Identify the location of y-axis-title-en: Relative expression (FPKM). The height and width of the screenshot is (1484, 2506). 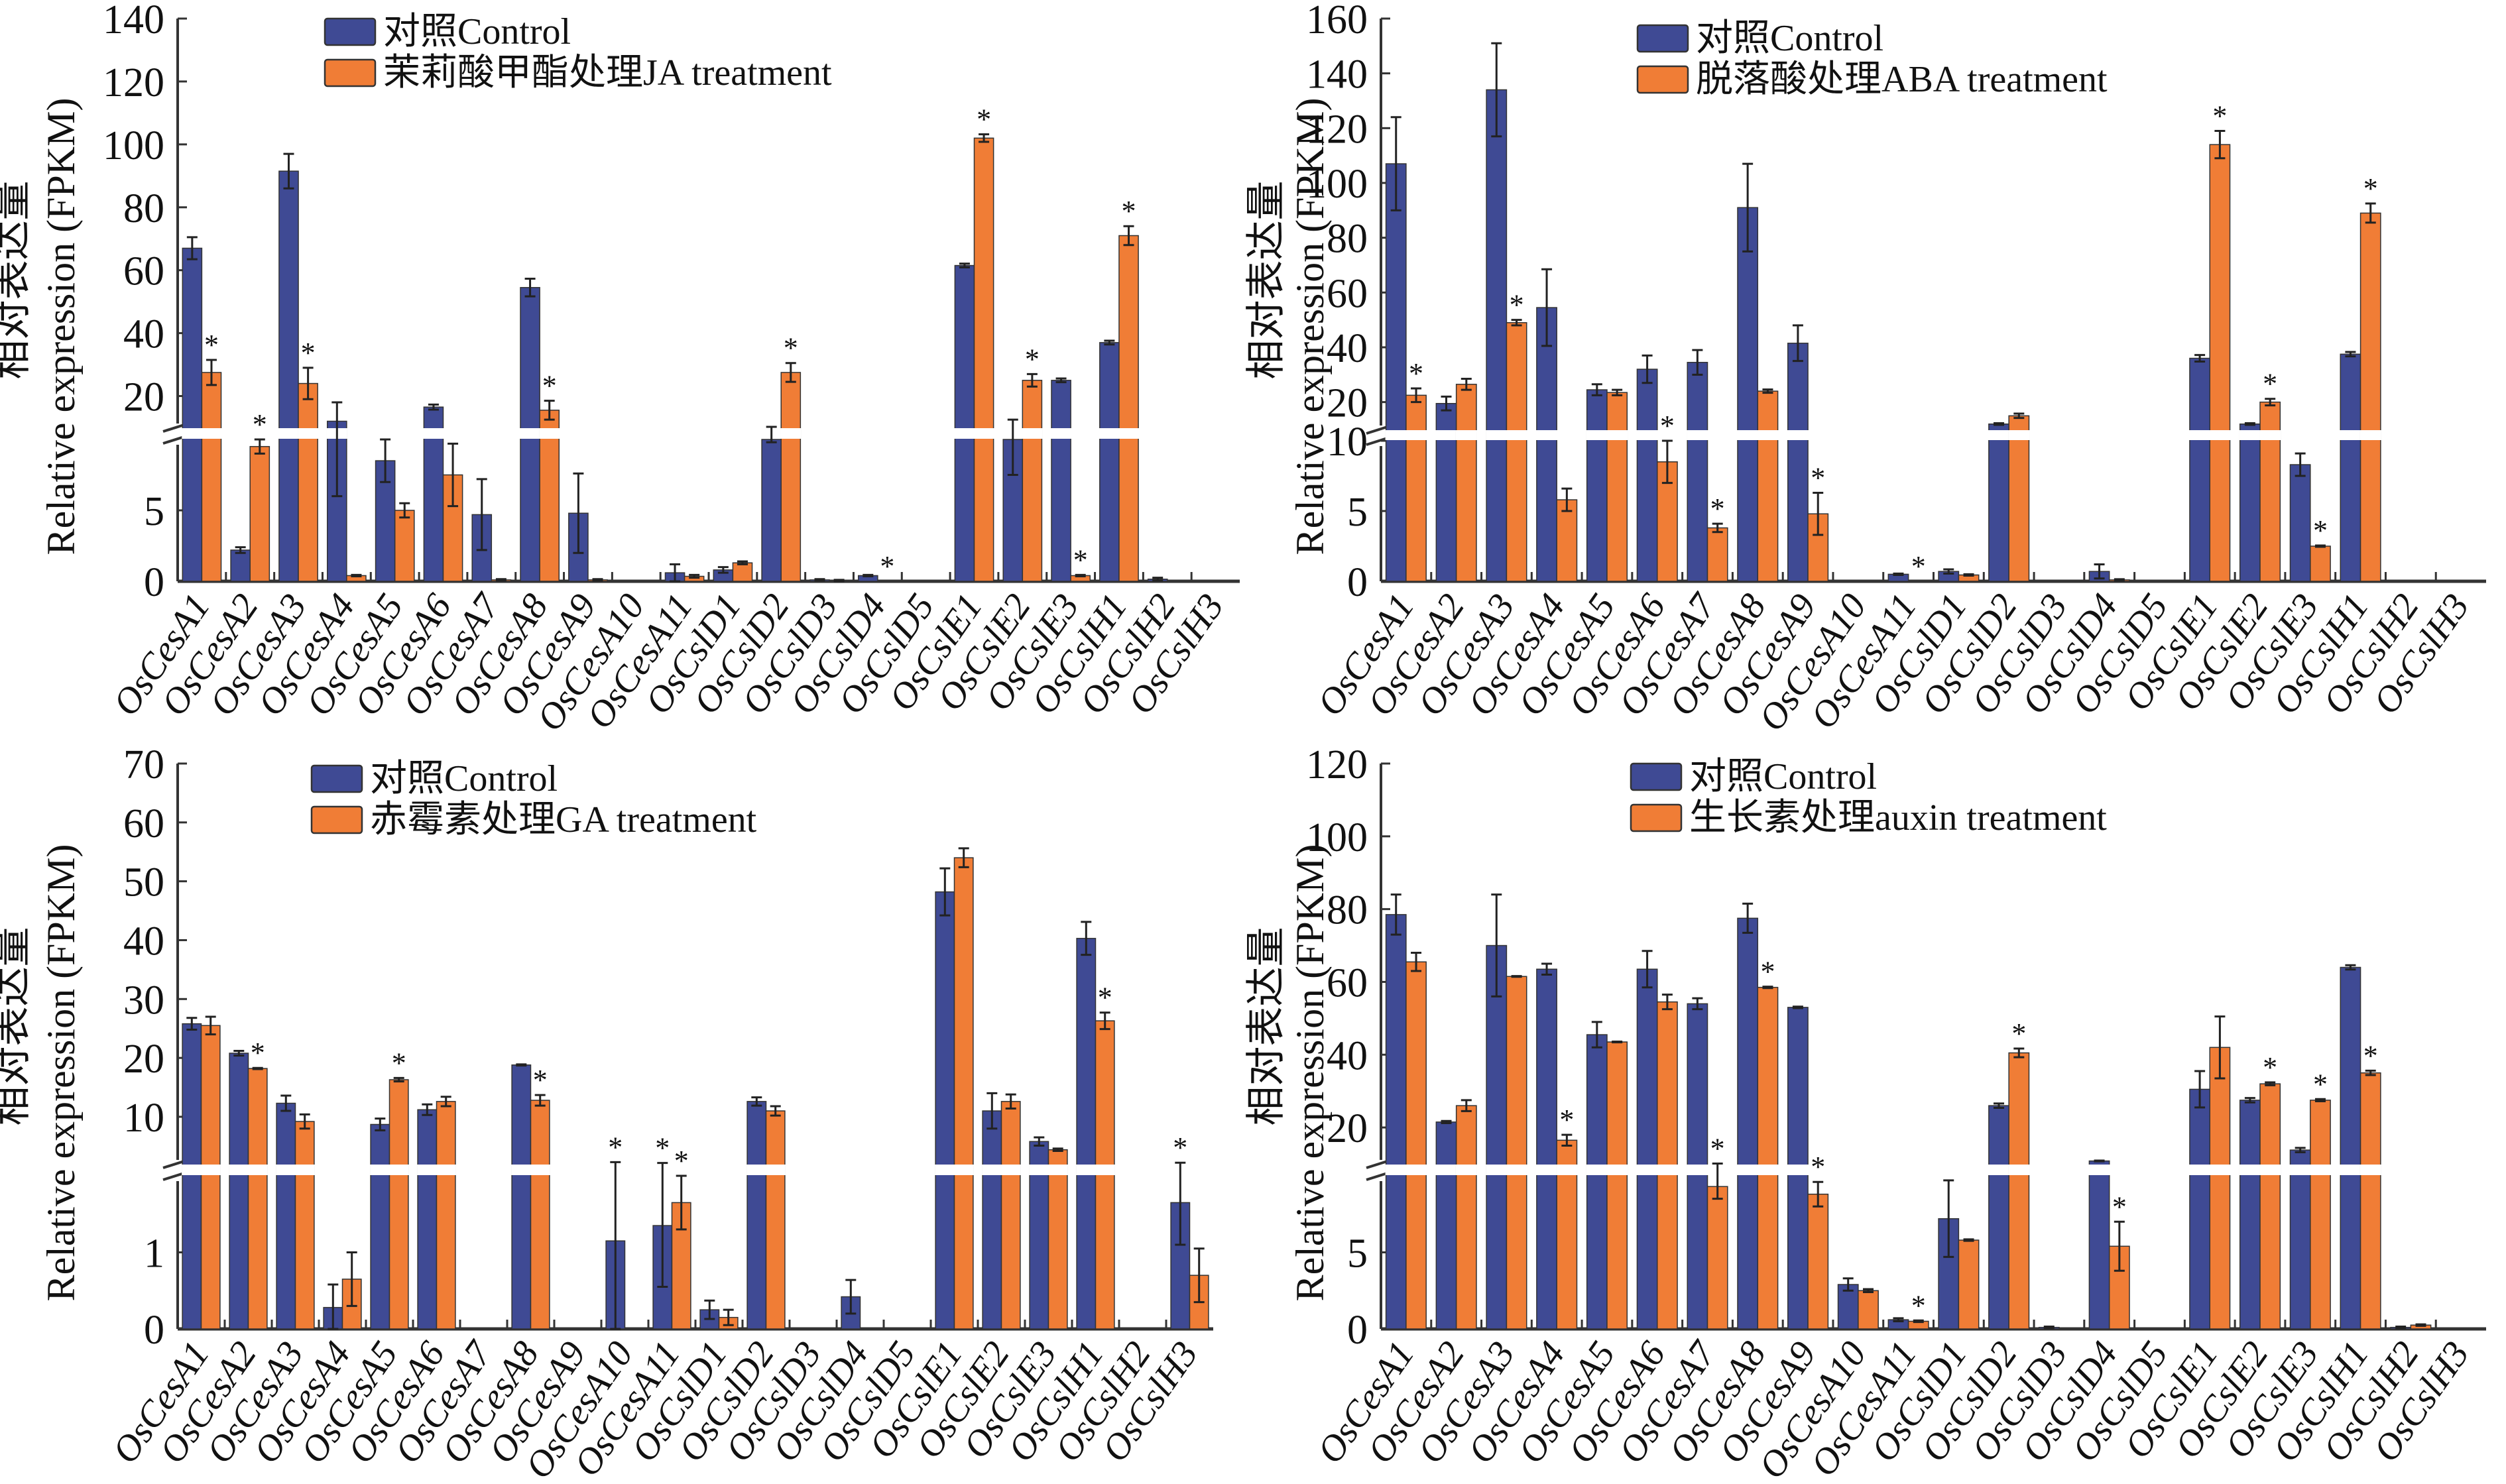
(61, 326).